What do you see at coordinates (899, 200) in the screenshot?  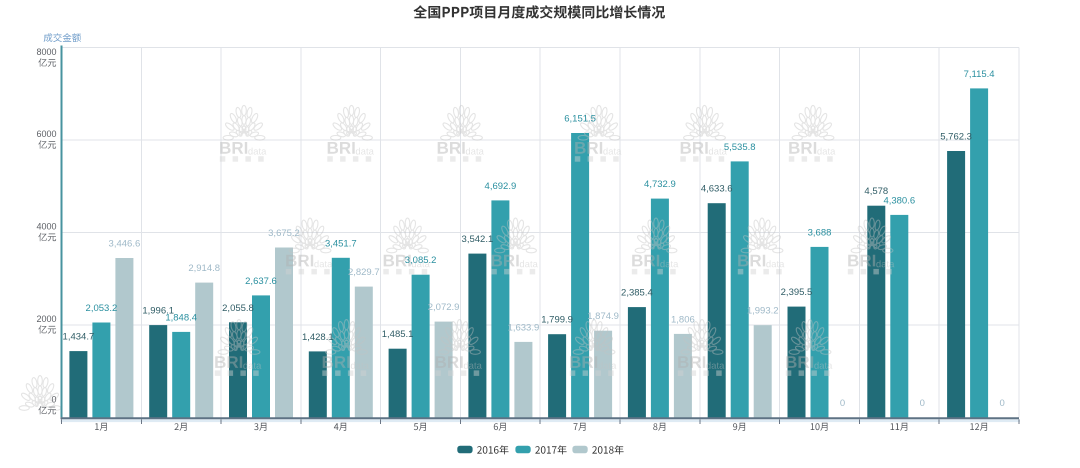 I see `svg-text: 4,380.6` at bounding box center [899, 200].